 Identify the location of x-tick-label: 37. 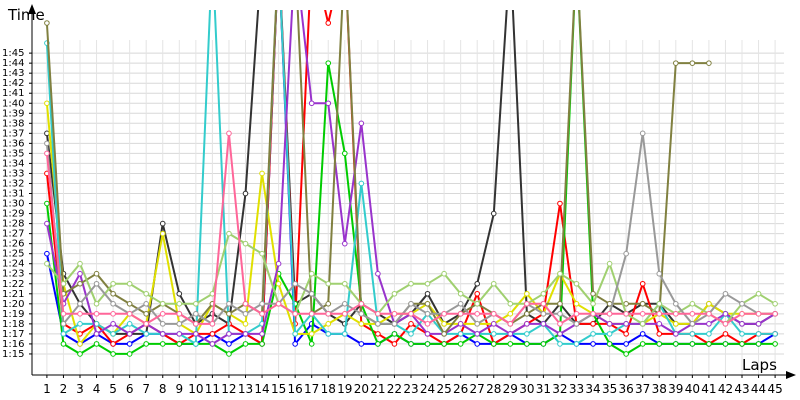
(642, 389).